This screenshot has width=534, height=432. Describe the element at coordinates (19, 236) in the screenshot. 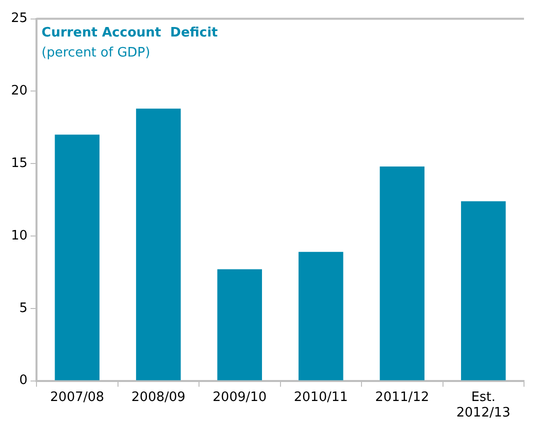

I see `y-tick-label: 10` at that location.